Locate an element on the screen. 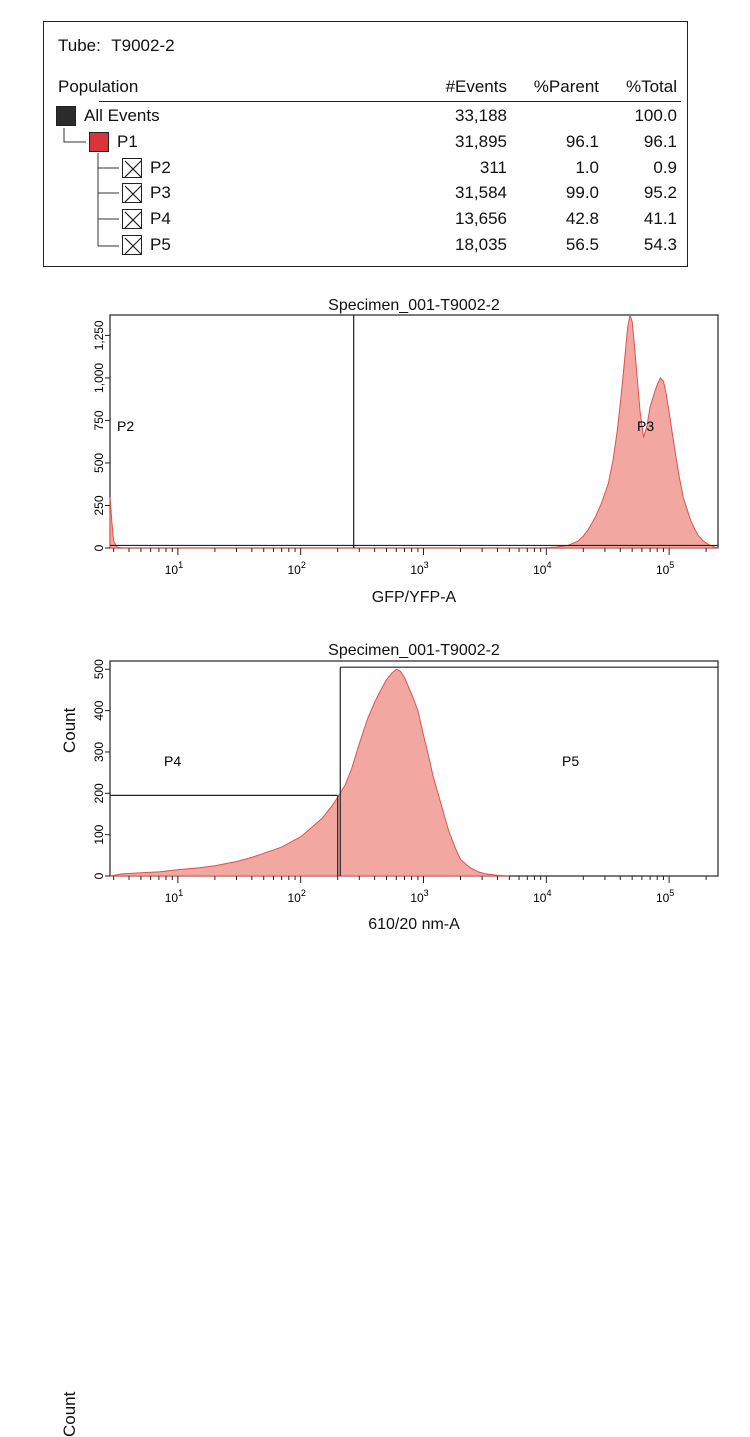  y-tick-label: 1,000 is located at coordinates (99, 378).